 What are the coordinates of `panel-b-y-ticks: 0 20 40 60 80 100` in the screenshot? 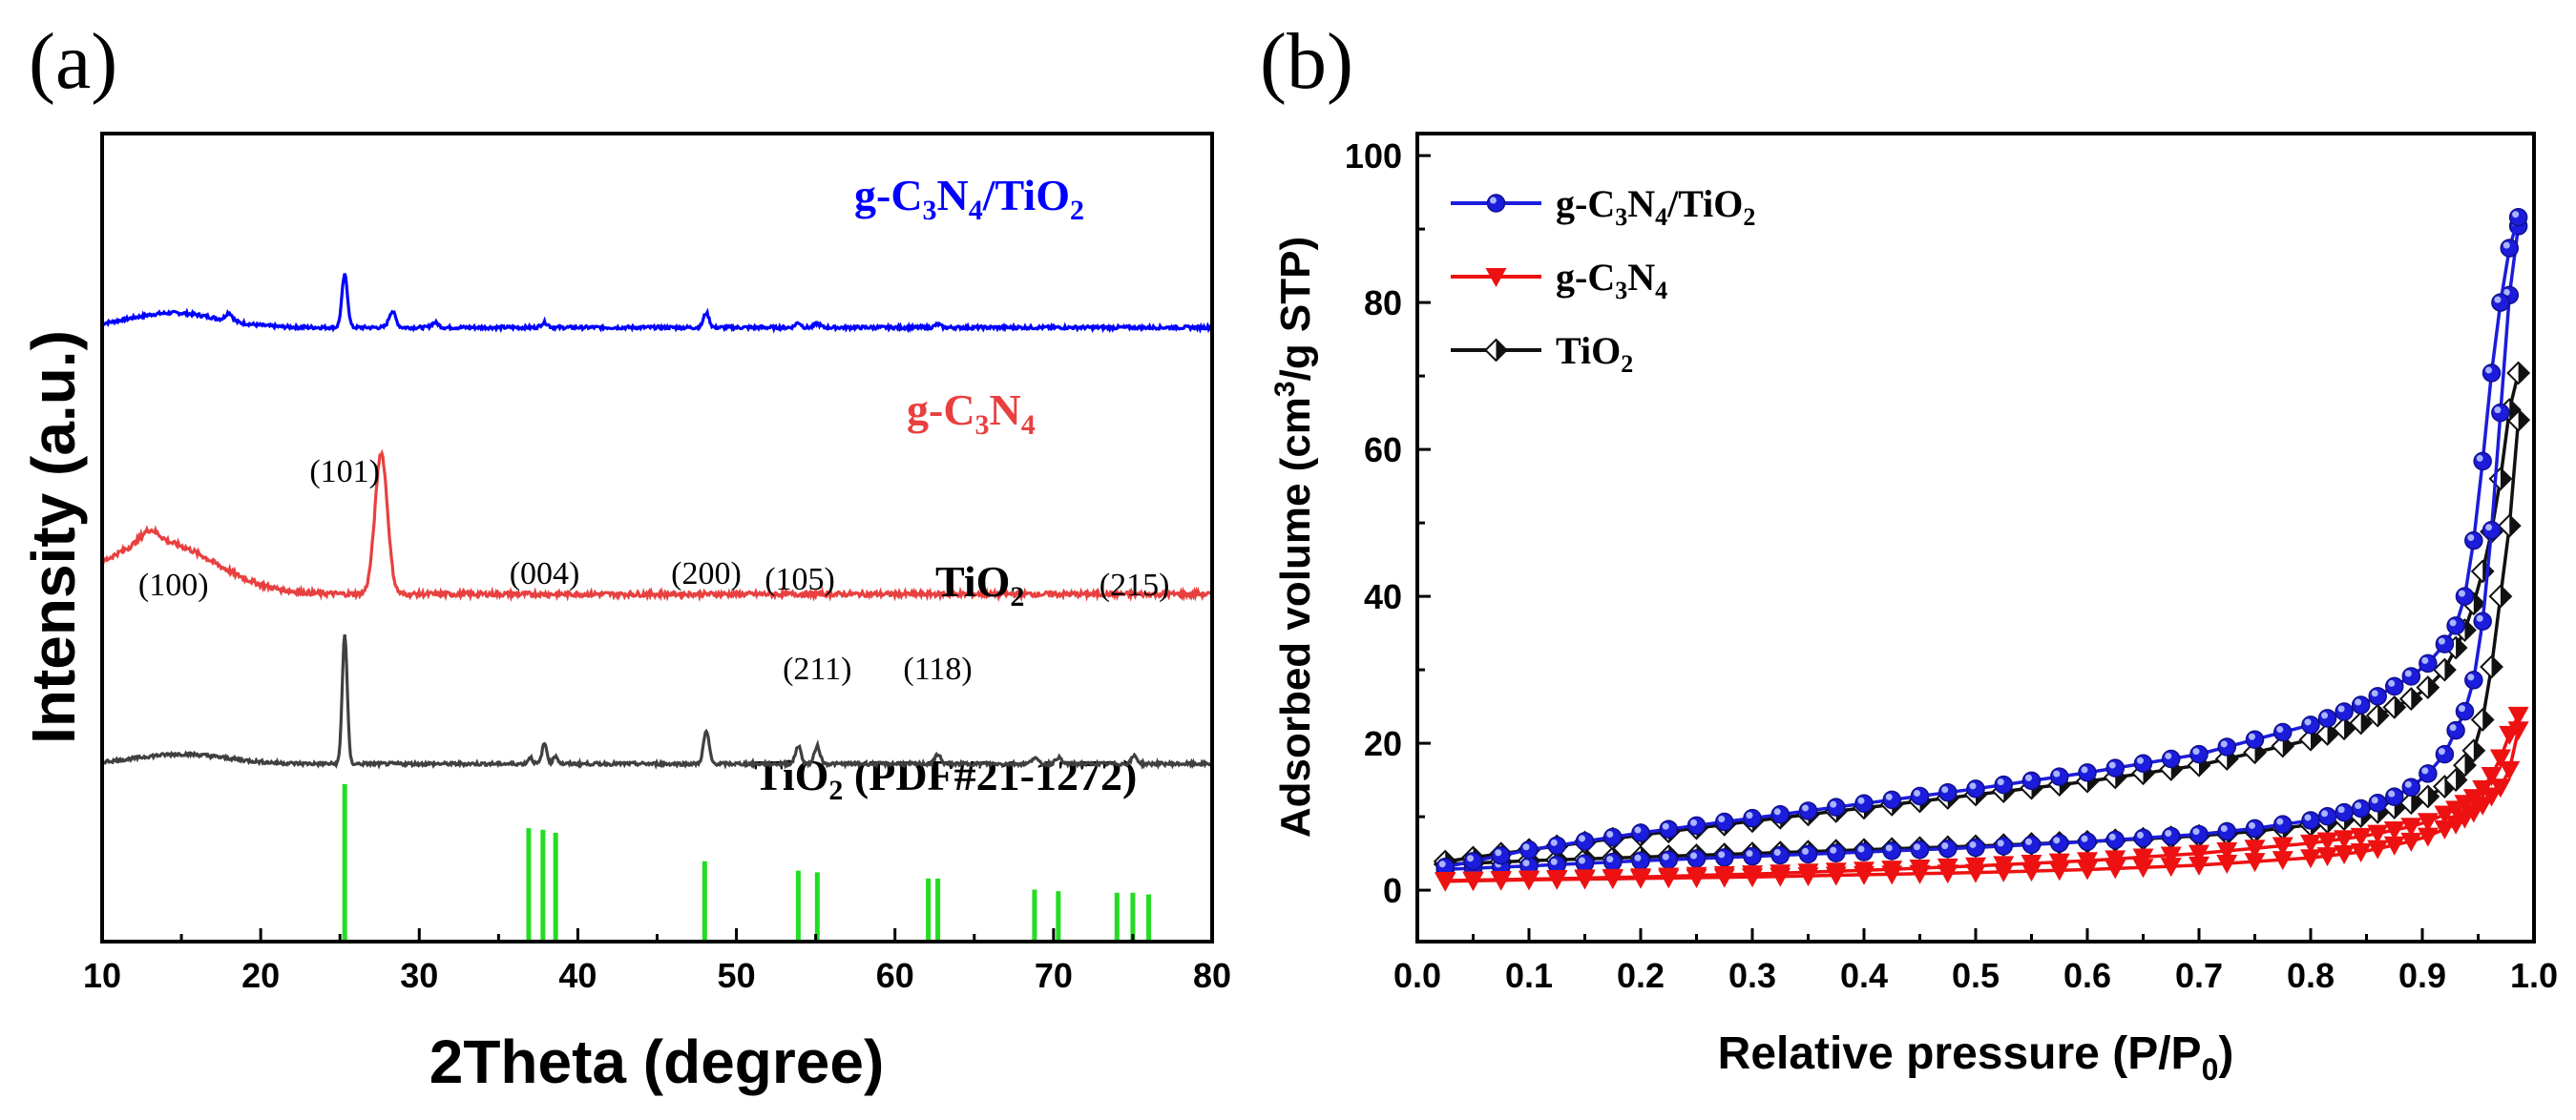 It's located at (1388, 523).